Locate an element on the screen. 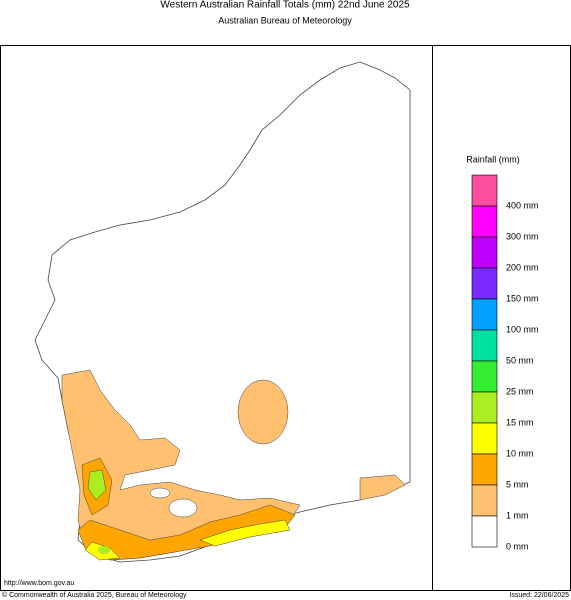 The width and height of the screenshot is (571, 600). legend-label: 300 mm is located at coordinates (522, 236).